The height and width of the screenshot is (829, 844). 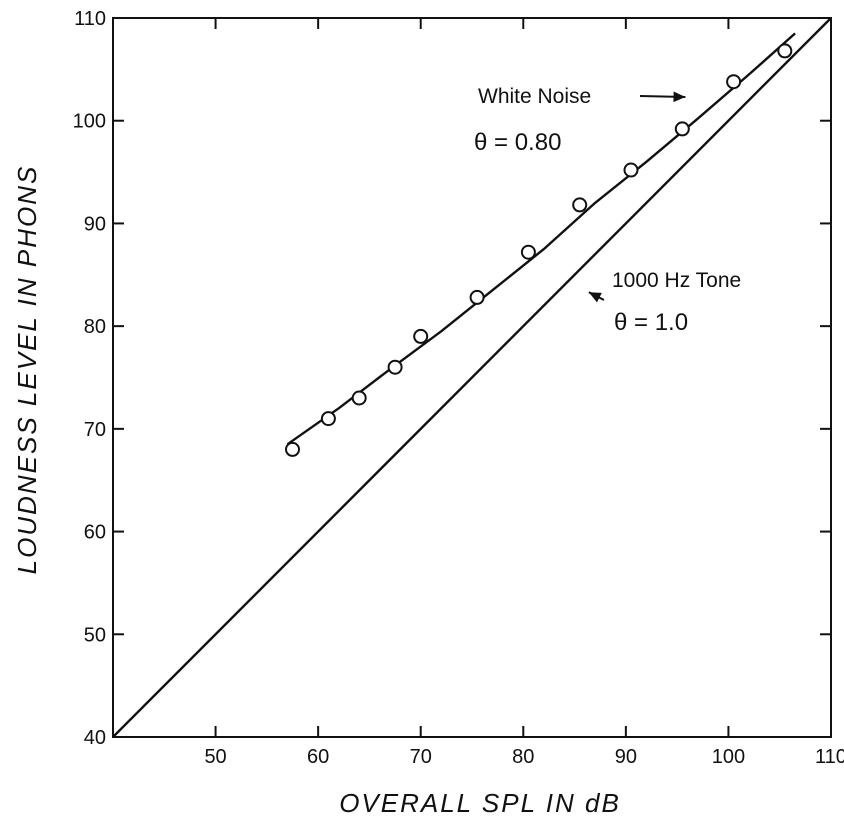 I want to click on y-tick-label: 100, so click(x=89, y=122).